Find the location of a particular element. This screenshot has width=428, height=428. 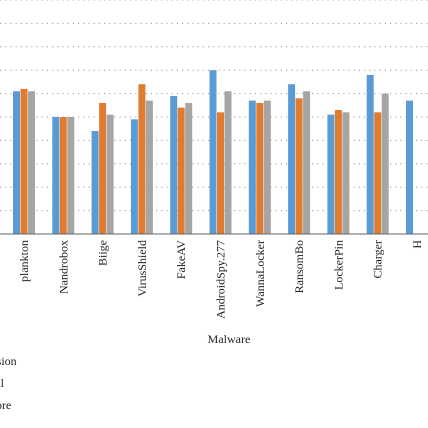

legend-item: cision is located at coordinates (50, 363).